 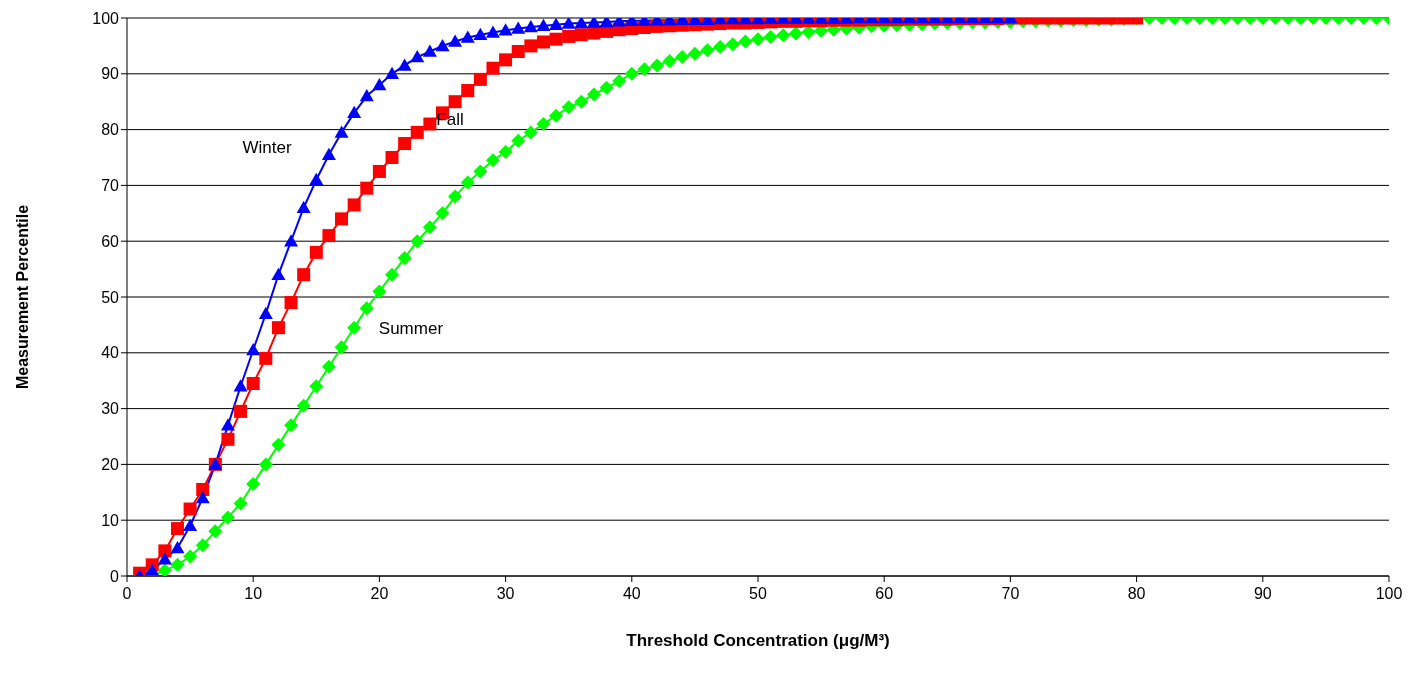 I want to click on x-tick-label: 20, so click(x=379, y=594).